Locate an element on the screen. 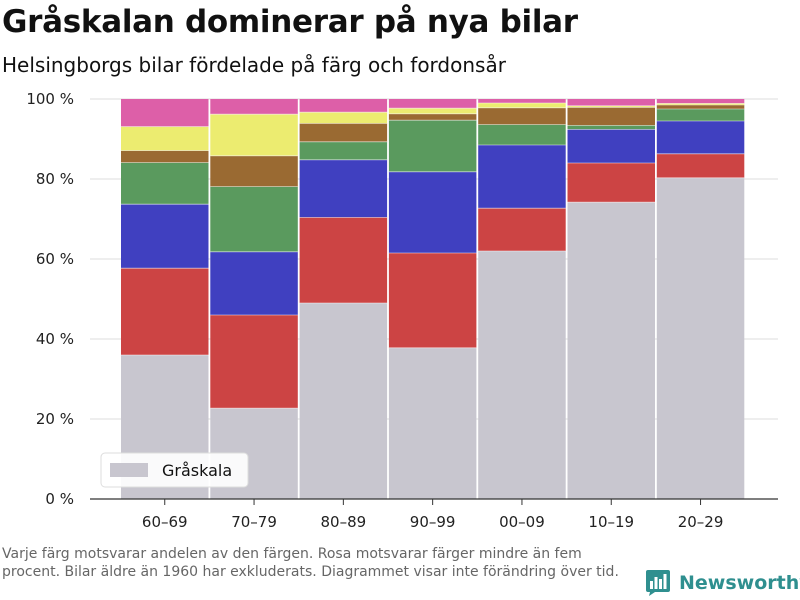  newsworthy-brand: Newsworthy is located at coordinates (722, 583).